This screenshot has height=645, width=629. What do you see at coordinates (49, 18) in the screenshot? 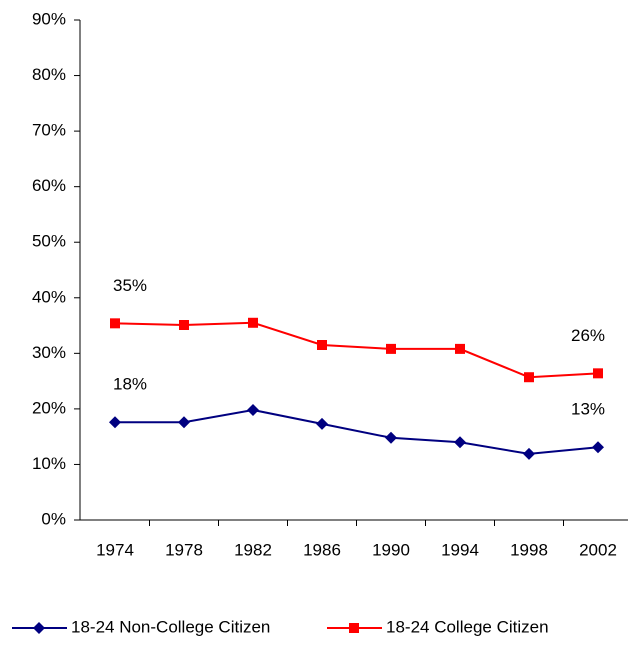
I see `y-tick-label: 90%` at bounding box center [49, 18].